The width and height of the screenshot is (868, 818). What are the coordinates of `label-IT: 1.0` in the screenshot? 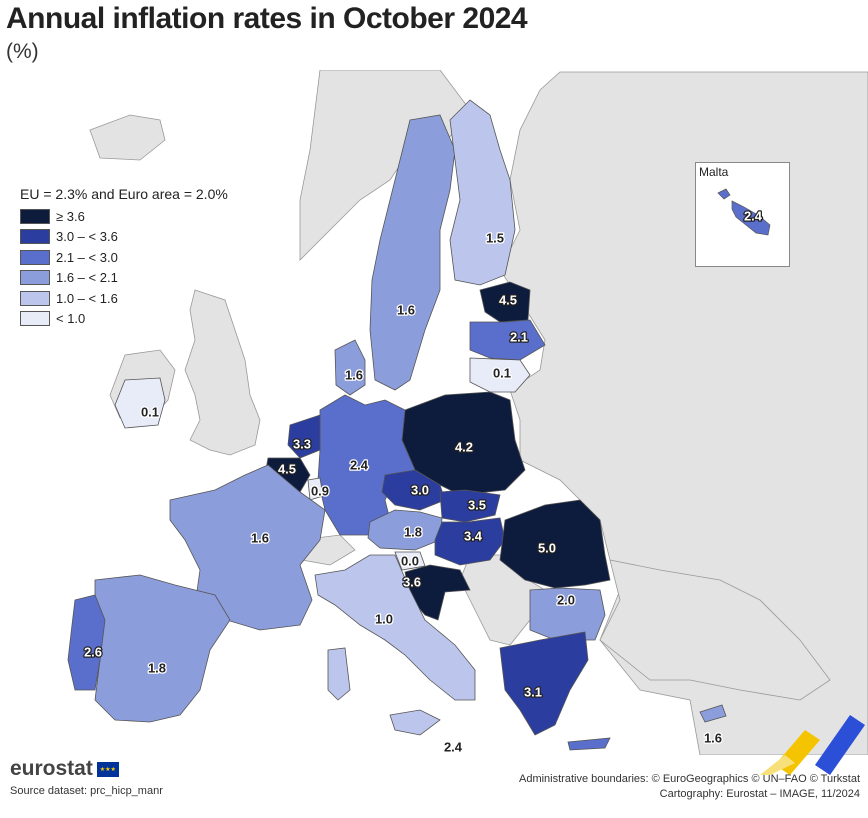 It's located at (384, 618).